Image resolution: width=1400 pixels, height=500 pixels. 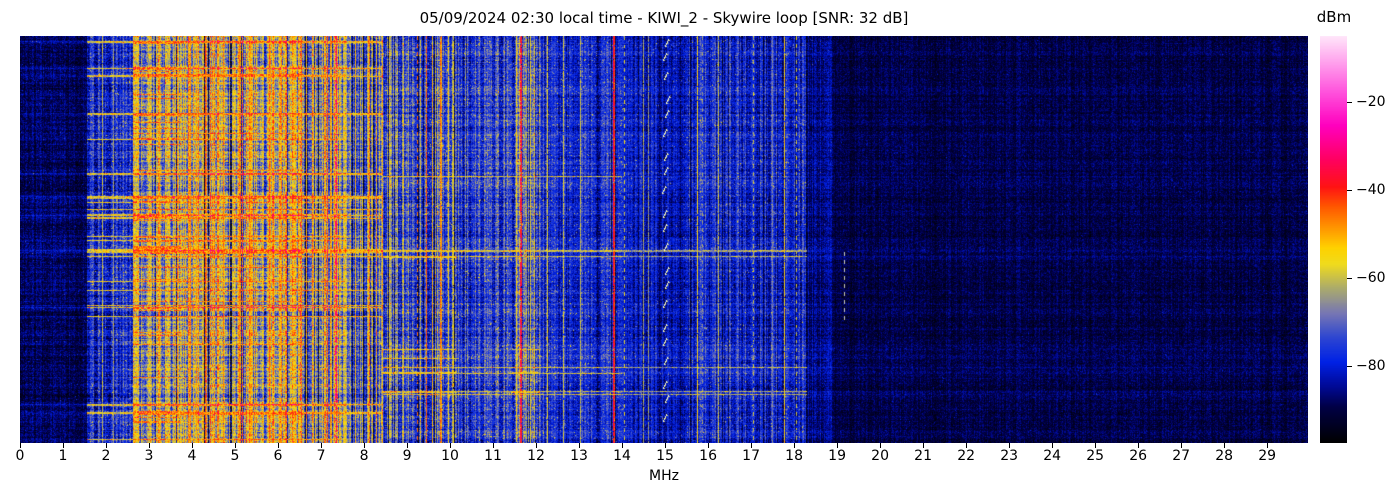 What do you see at coordinates (665, 456) in the screenshot?
I see `x-tick-label: 15` at bounding box center [665, 456].